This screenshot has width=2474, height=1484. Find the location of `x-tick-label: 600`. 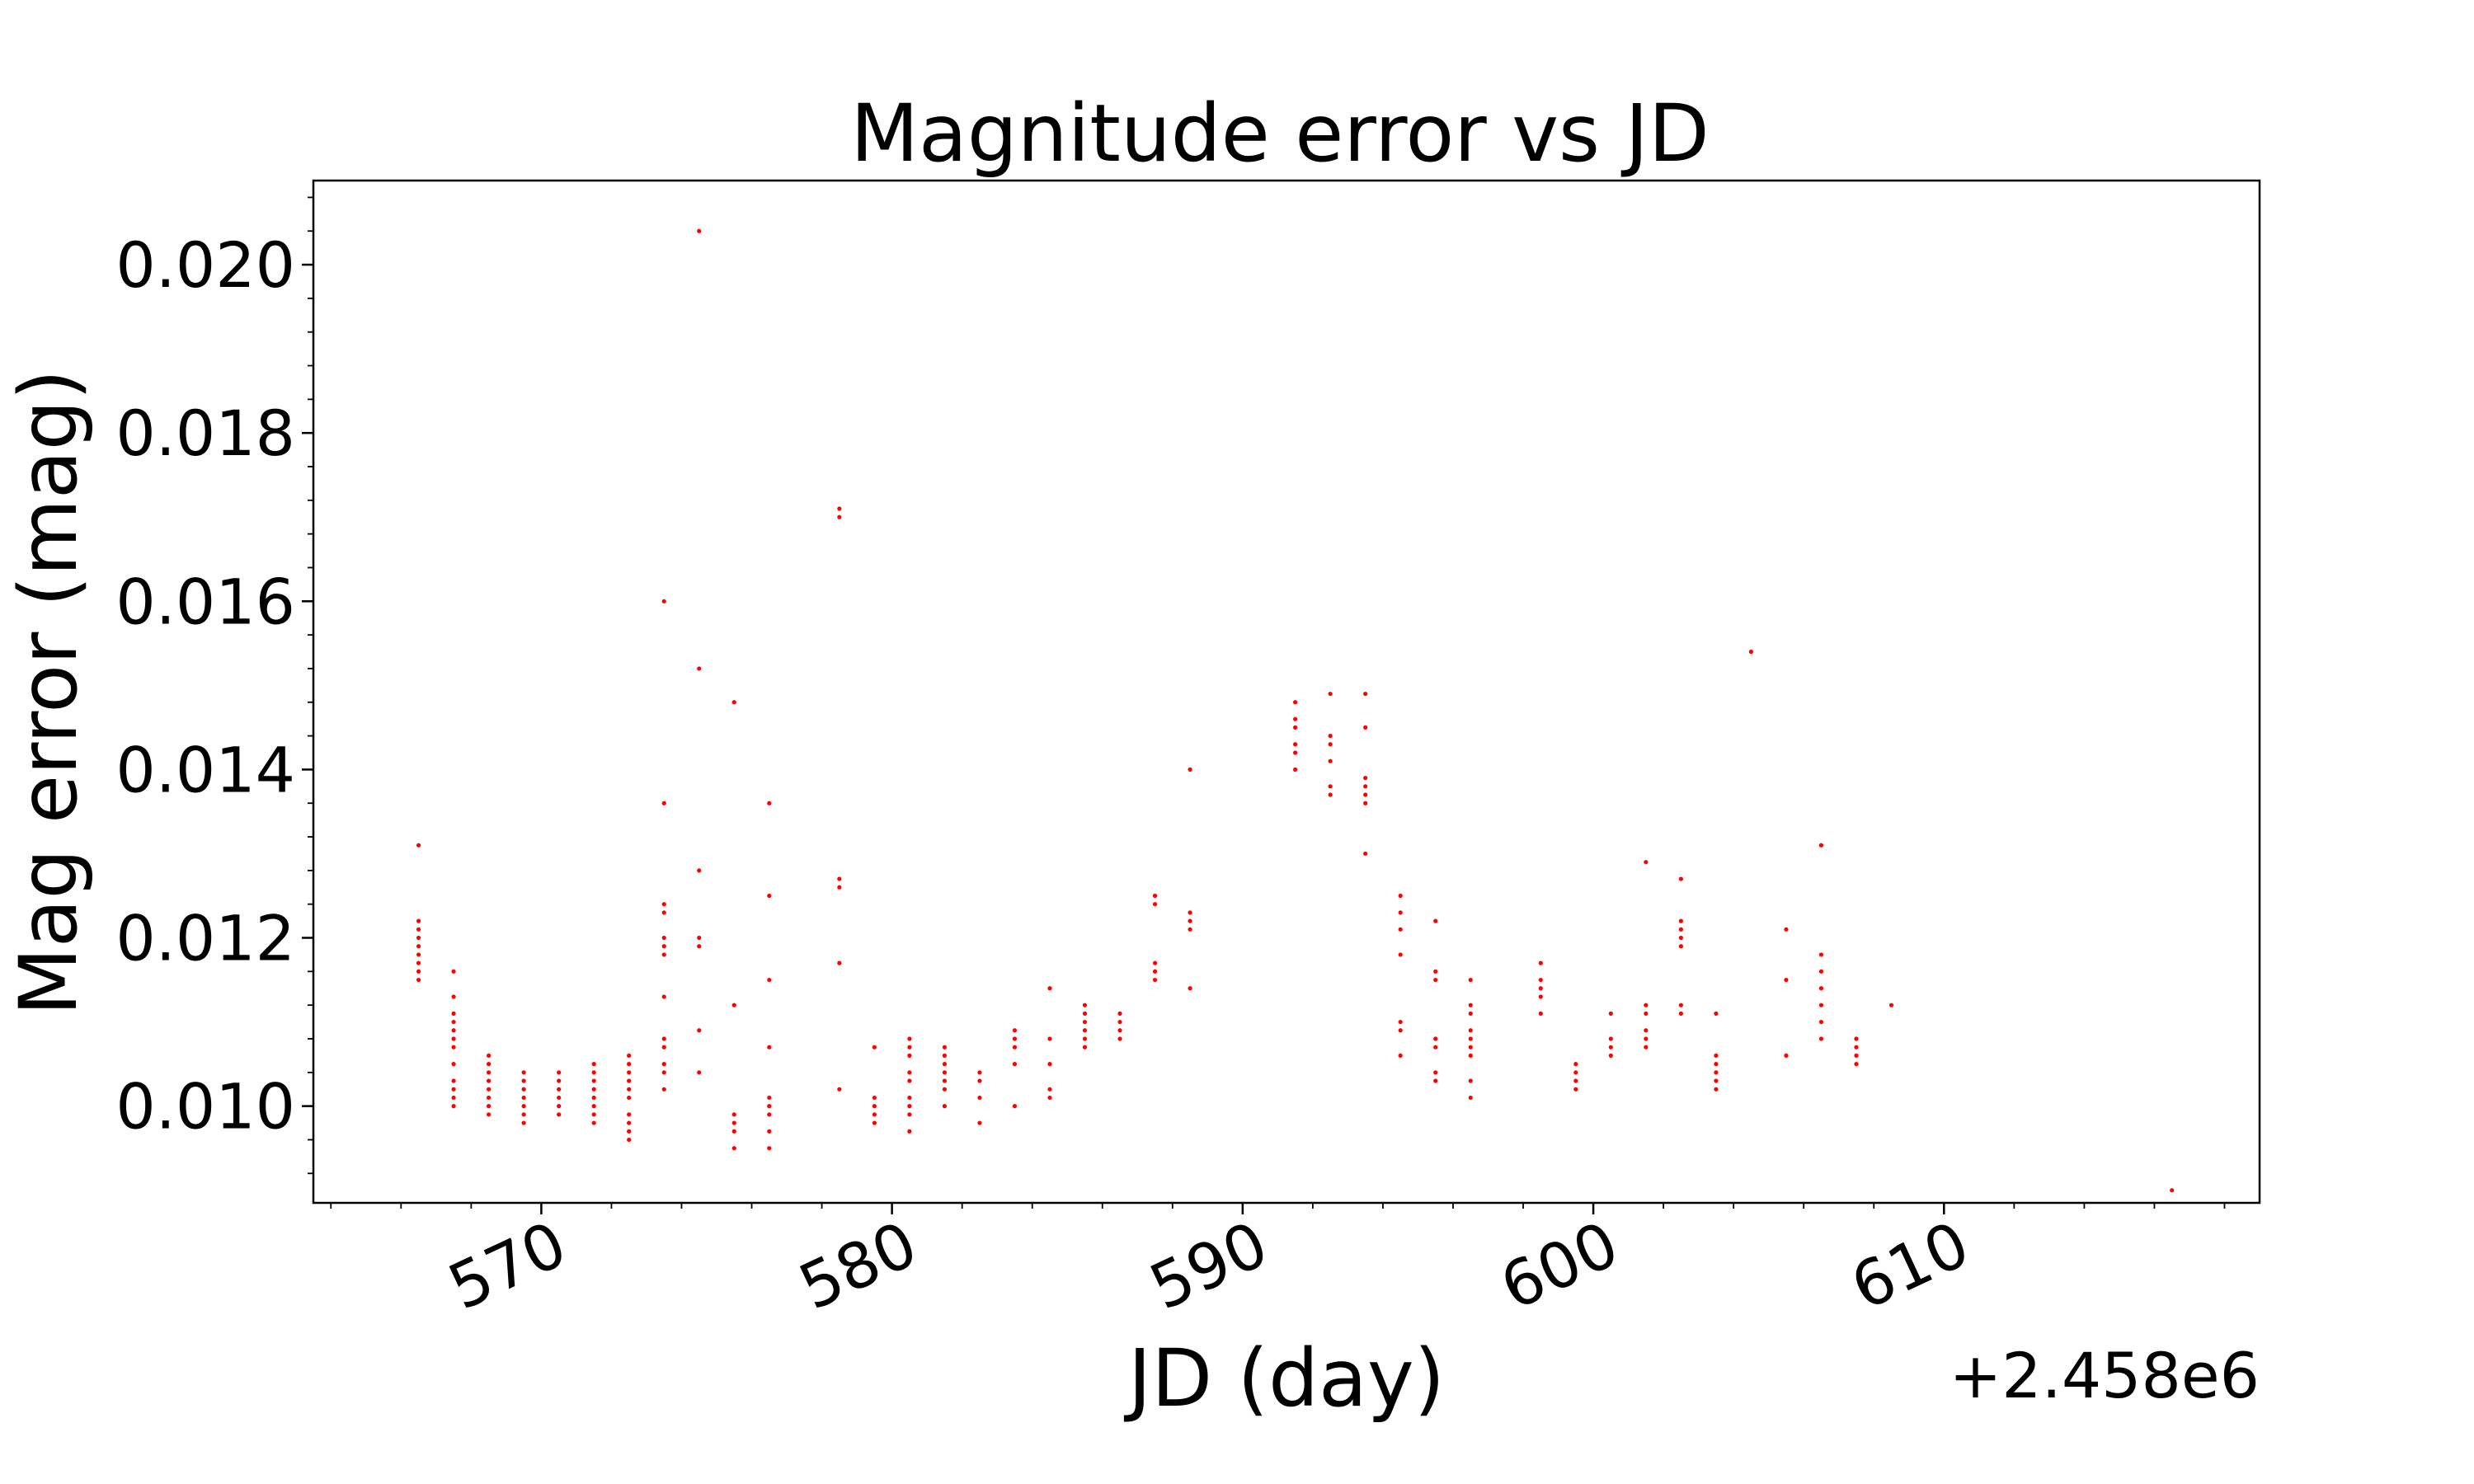

x-tick-label: 600 is located at coordinates (1559, 1265).